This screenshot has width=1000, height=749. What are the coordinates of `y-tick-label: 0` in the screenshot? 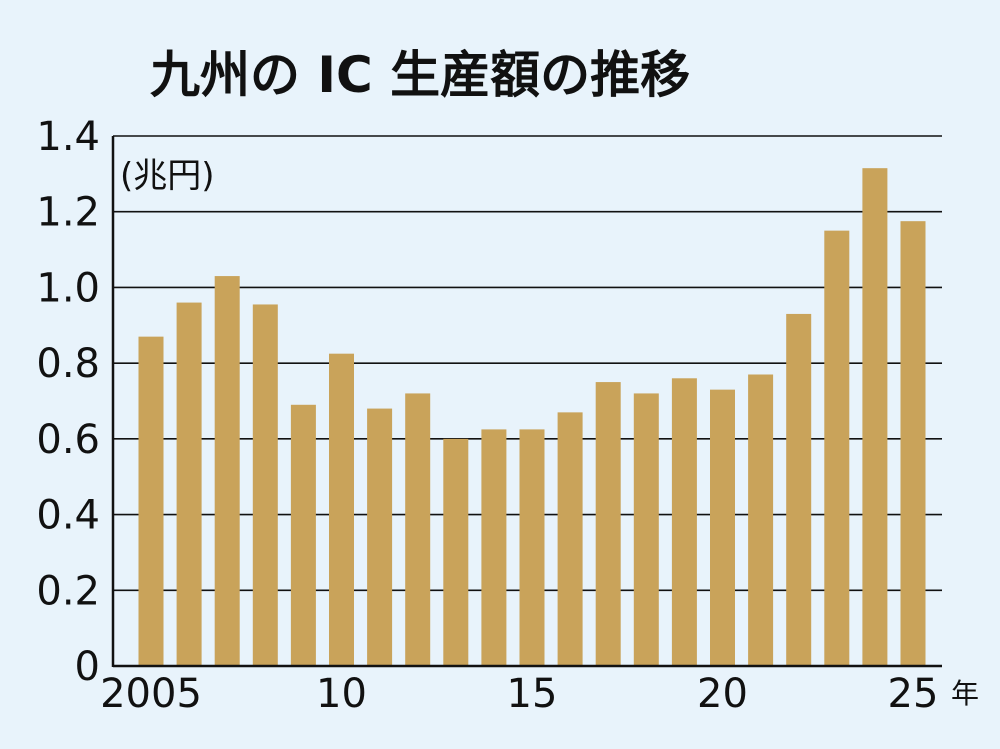 It's located at (87, 667).